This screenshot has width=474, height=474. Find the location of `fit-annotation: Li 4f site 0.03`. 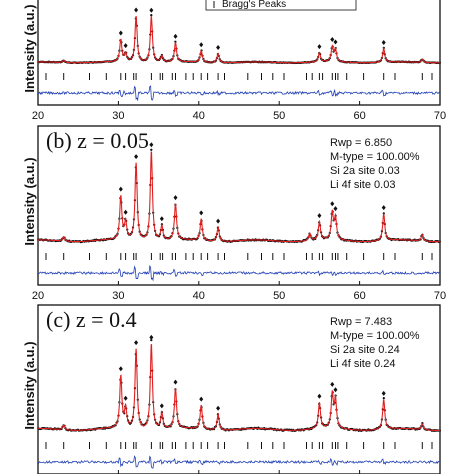

fit-annotation: Li 4f site 0.03 is located at coordinates (362, 185).